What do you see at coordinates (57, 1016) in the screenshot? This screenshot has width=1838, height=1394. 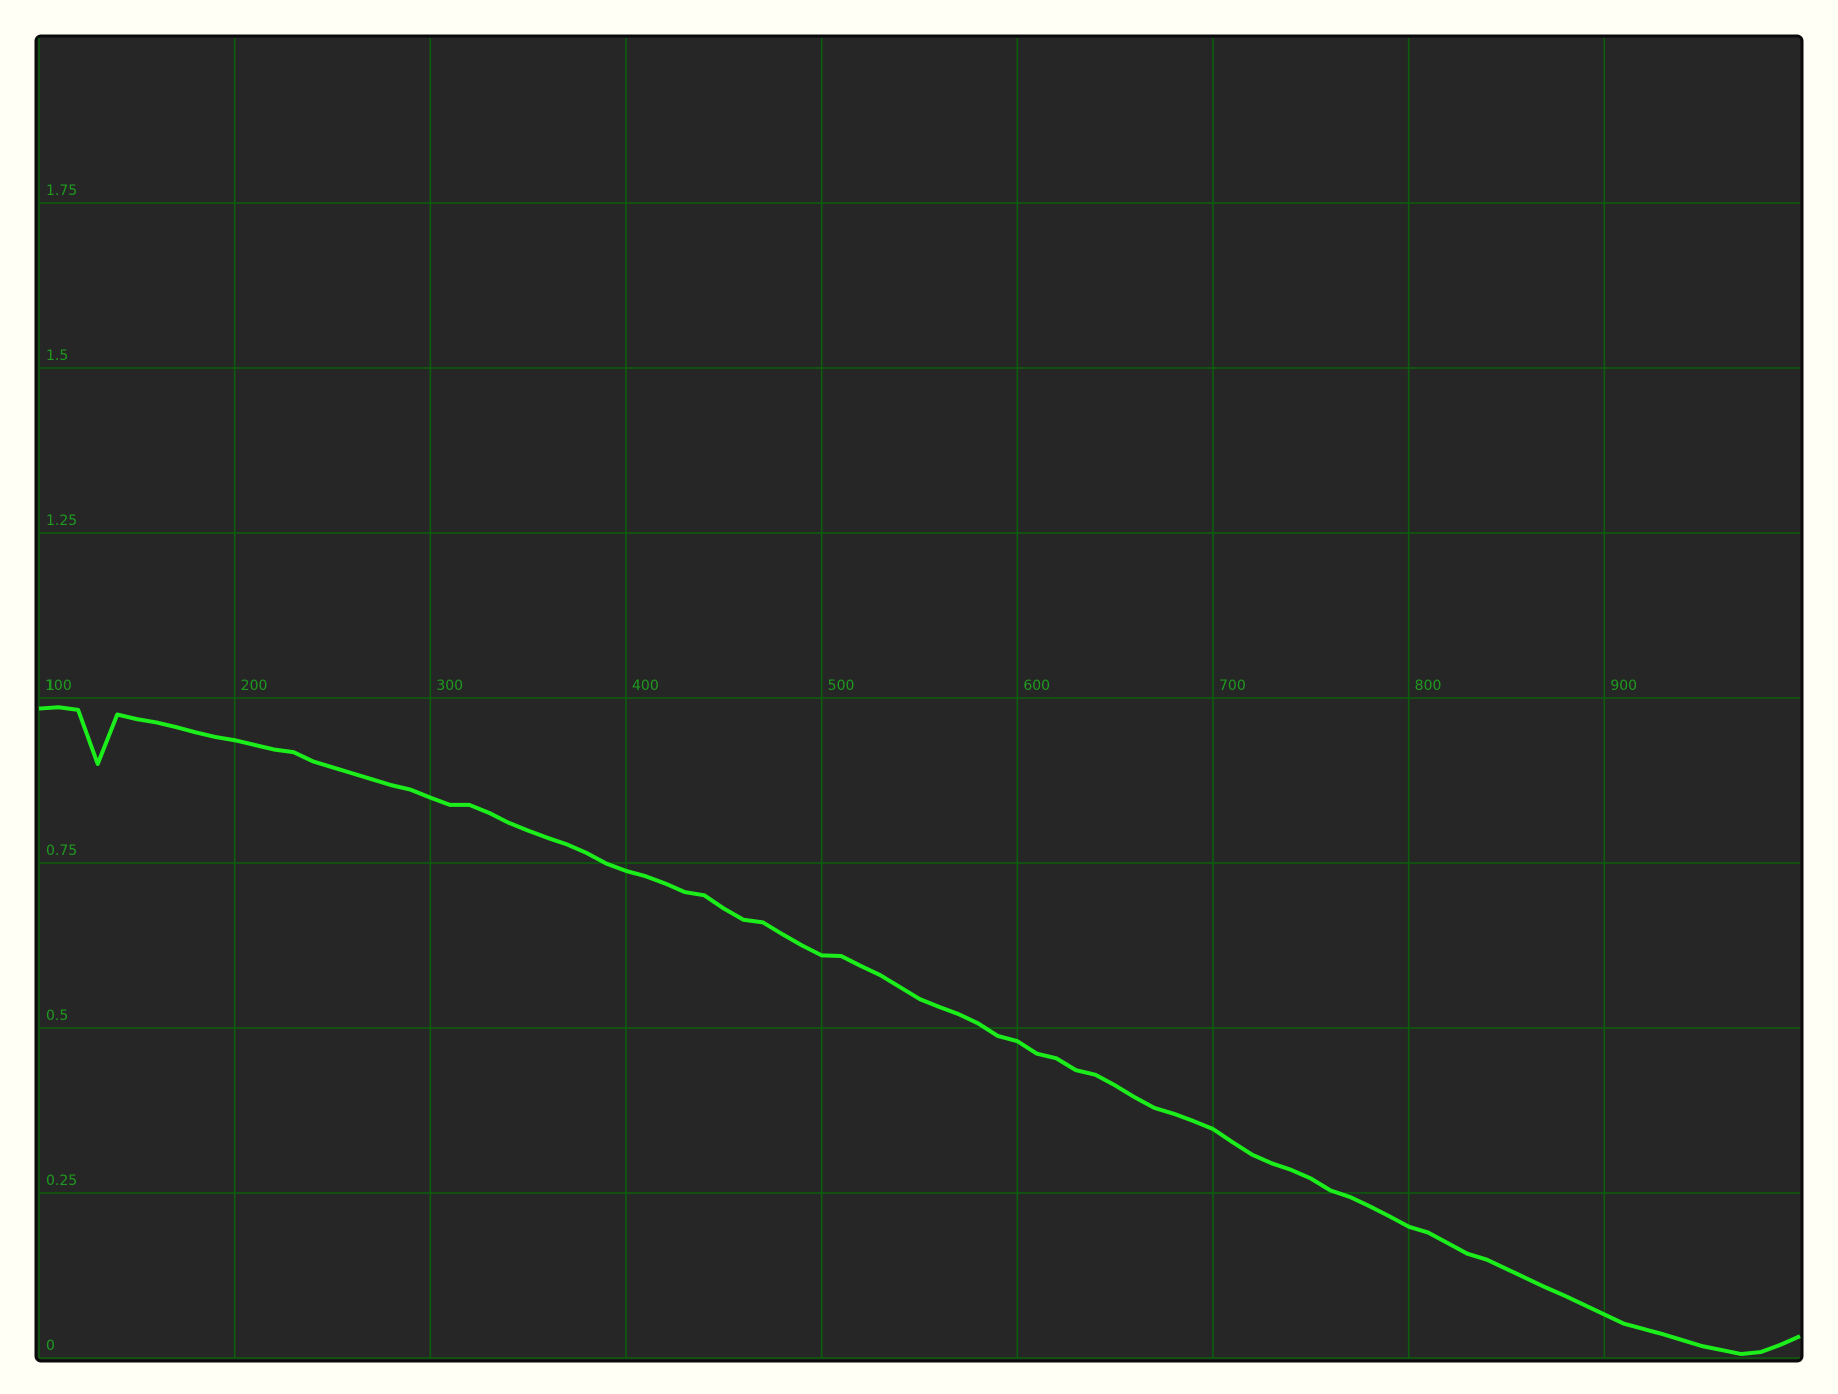 I see `y-tick-label: 0.5` at bounding box center [57, 1016].